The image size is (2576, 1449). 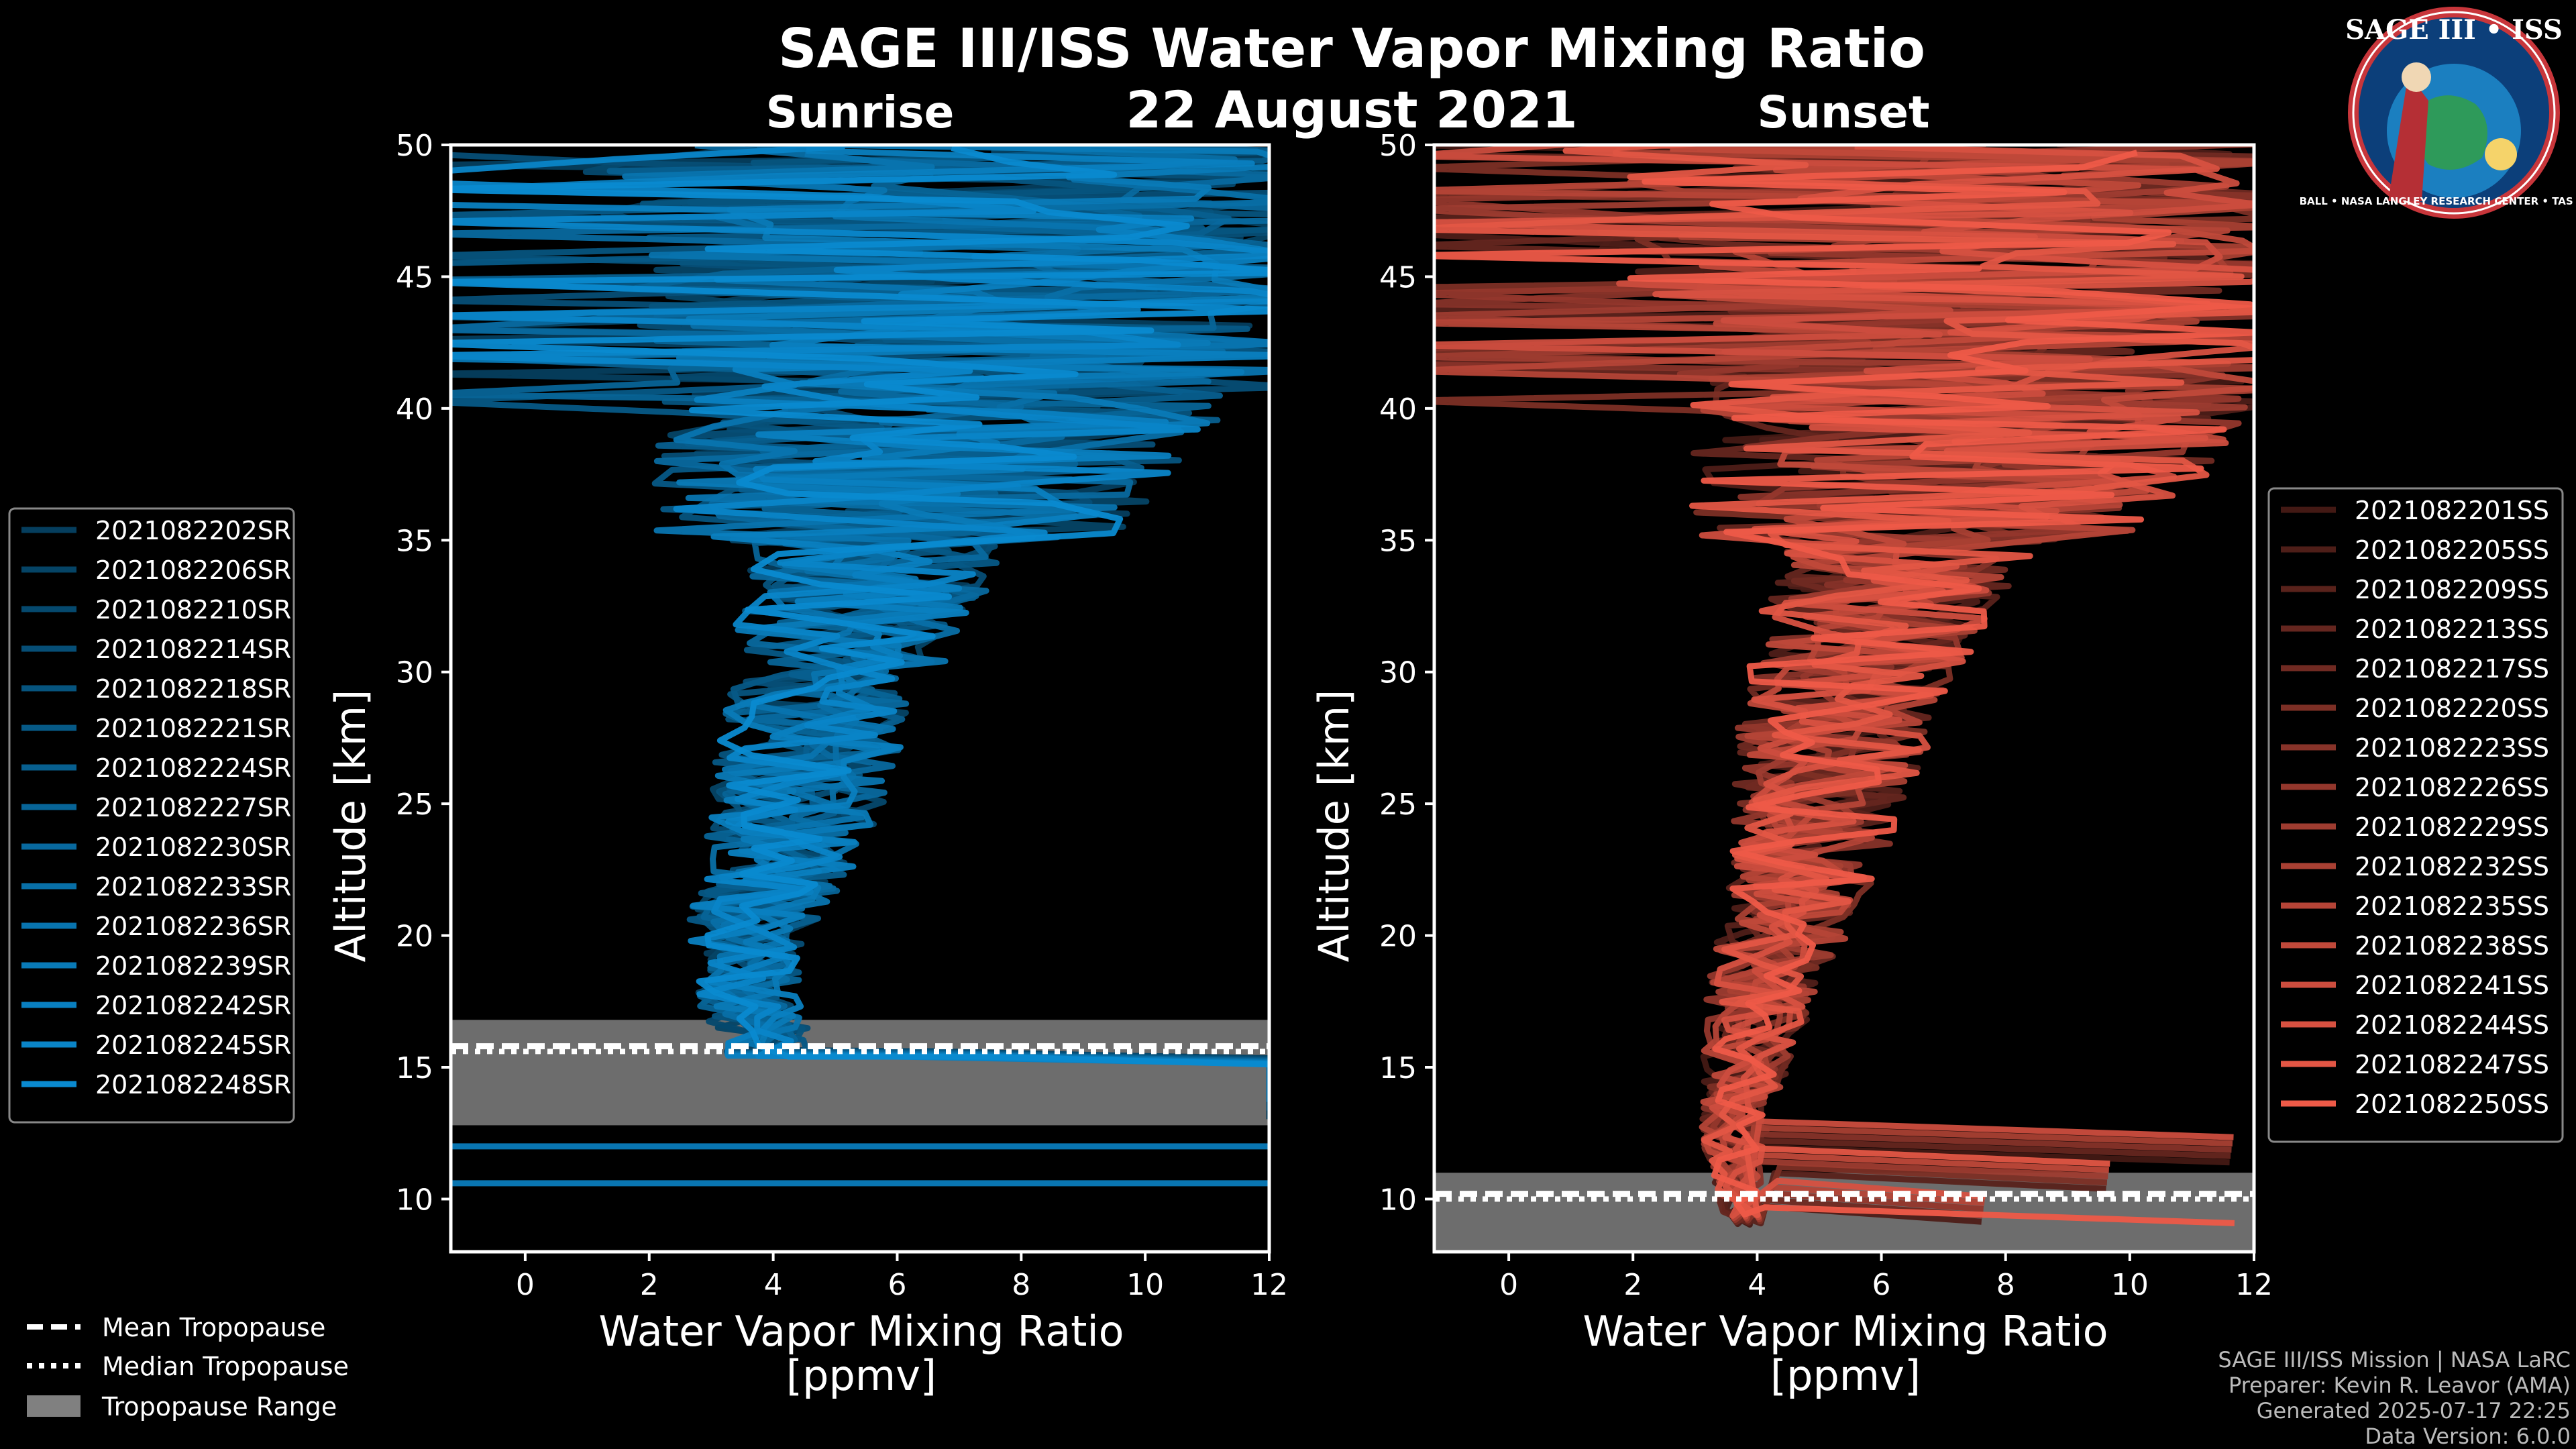 What do you see at coordinates (2414, 1411) in the screenshot?
I see `credit-generated: Generated 2025-07-17 22:25` at bounding box center [2414, 1411].